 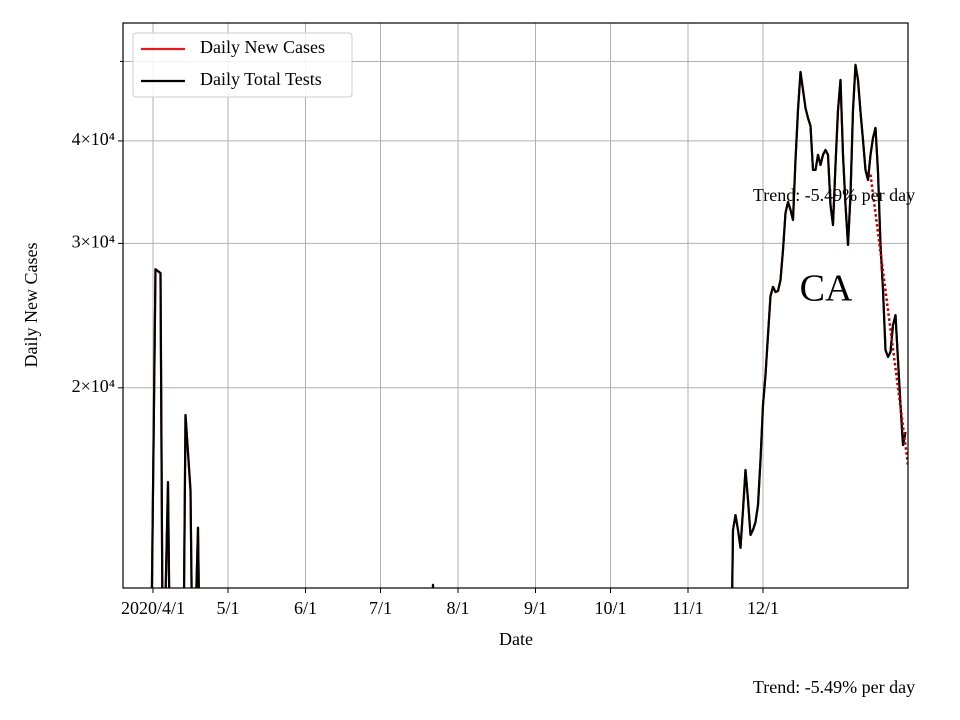 What do you see at coordinates (535, 608) in the screenshot?
I see `x-tick-label: 9/1` at bounding box center [535, 608].